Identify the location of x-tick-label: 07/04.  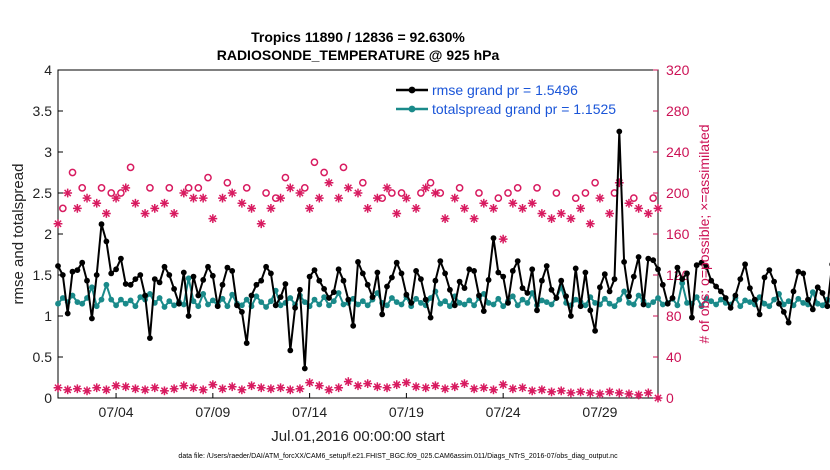
(116, 412).